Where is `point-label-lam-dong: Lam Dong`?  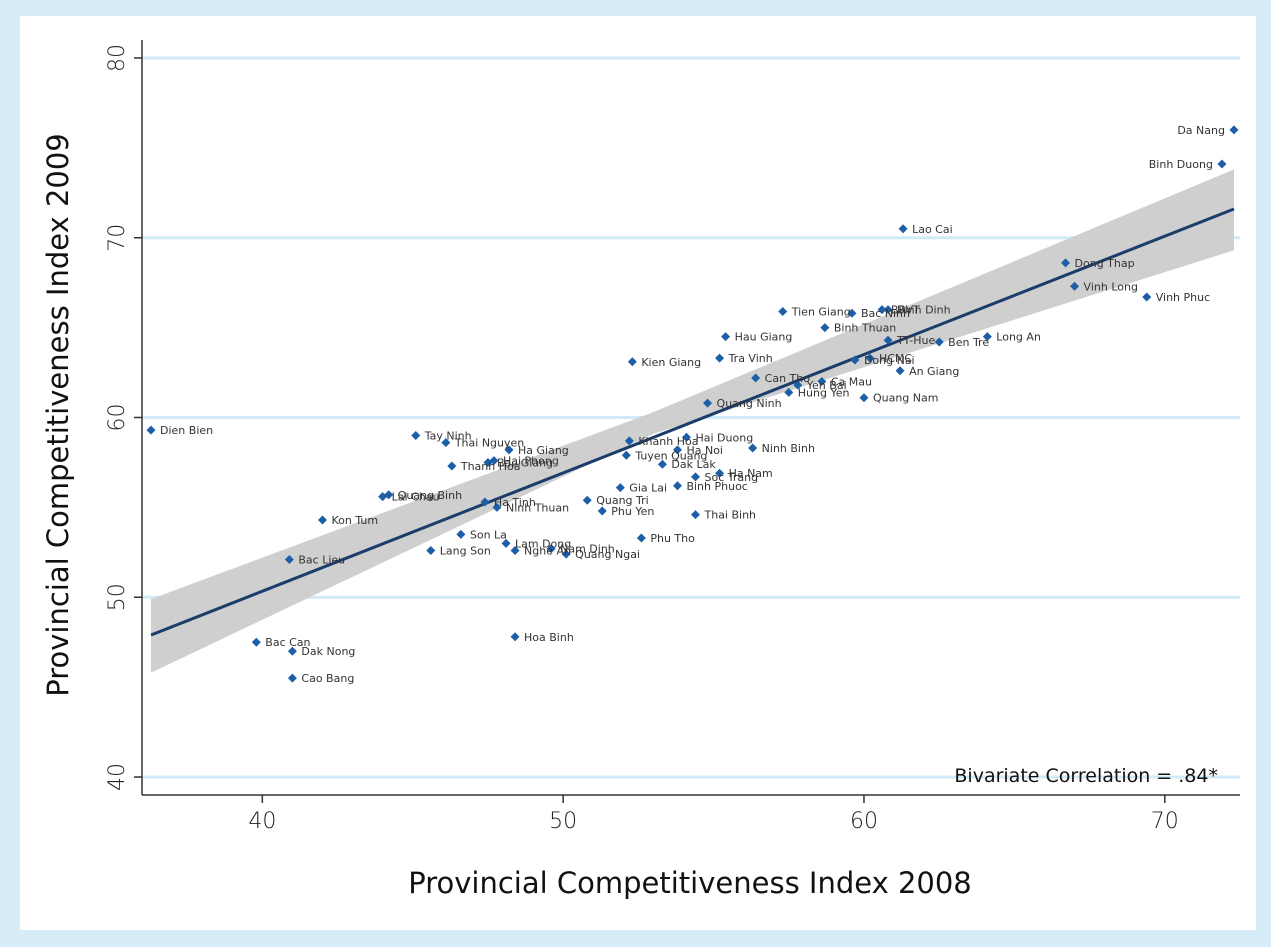 point-label-lam-dong: Lam Dong is located at coordinates (543, 543).